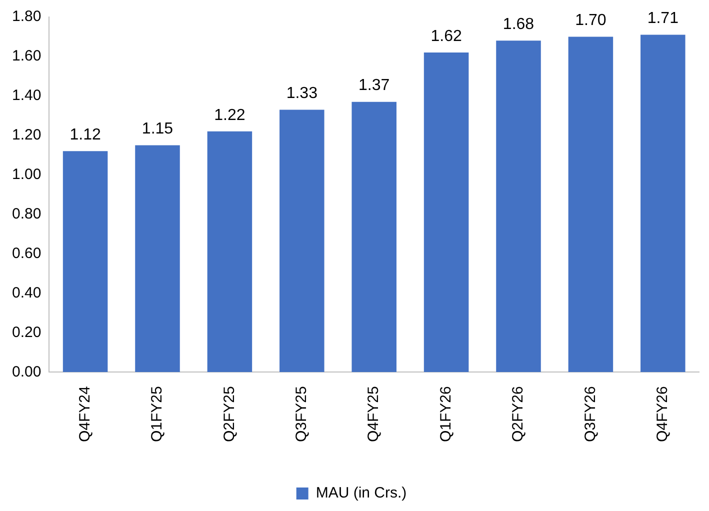 The image size is (709, 511). I want to click on data-label: 1.12, so click(85, 135).